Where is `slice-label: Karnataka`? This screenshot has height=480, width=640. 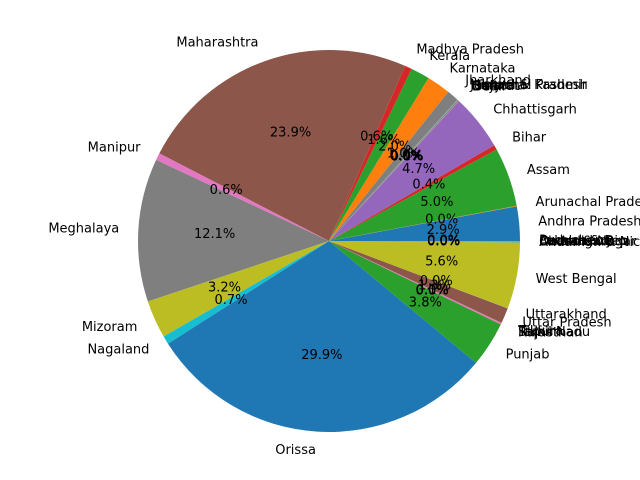
slice-label: Karnataka is located at coordinates (483, 68).